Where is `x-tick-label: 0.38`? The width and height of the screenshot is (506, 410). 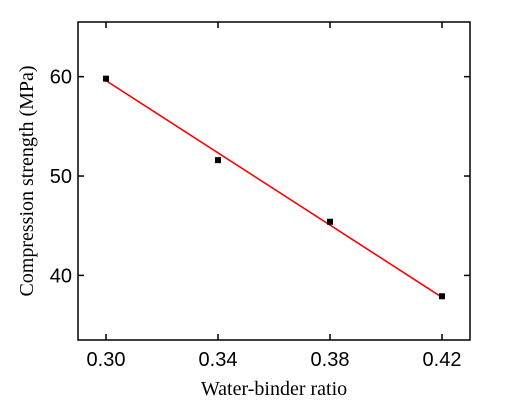
x-tick-label: 0.38 is located at coordinates (330, 360).